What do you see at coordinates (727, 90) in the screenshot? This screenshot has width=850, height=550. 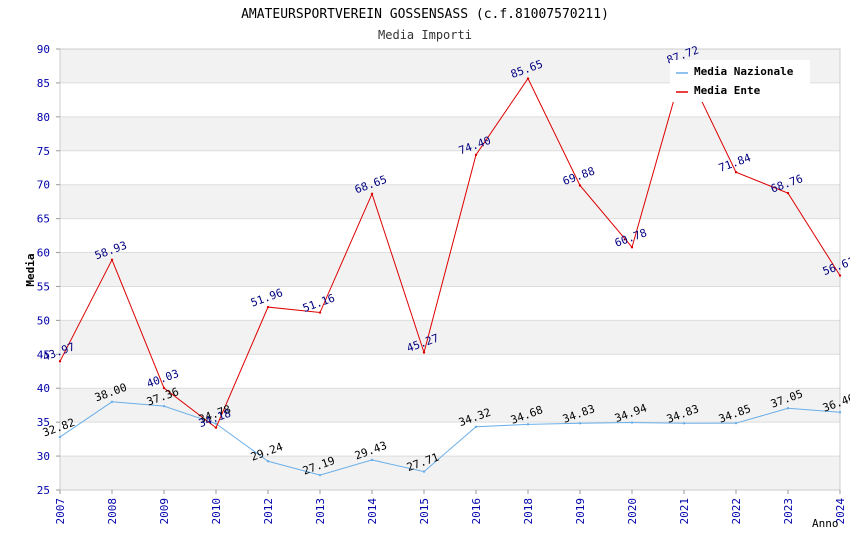 I see `legend-label-media-ente: Media Ente` at bounding box center [727, 90].